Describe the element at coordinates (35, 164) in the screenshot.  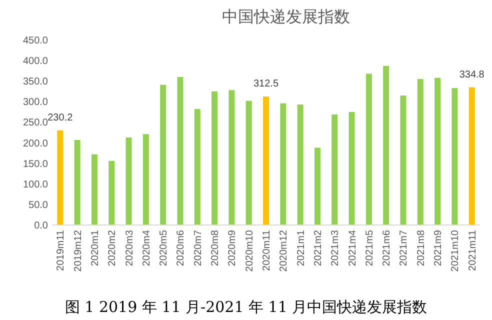
I see `y-tick-label: 150.0` at that location.